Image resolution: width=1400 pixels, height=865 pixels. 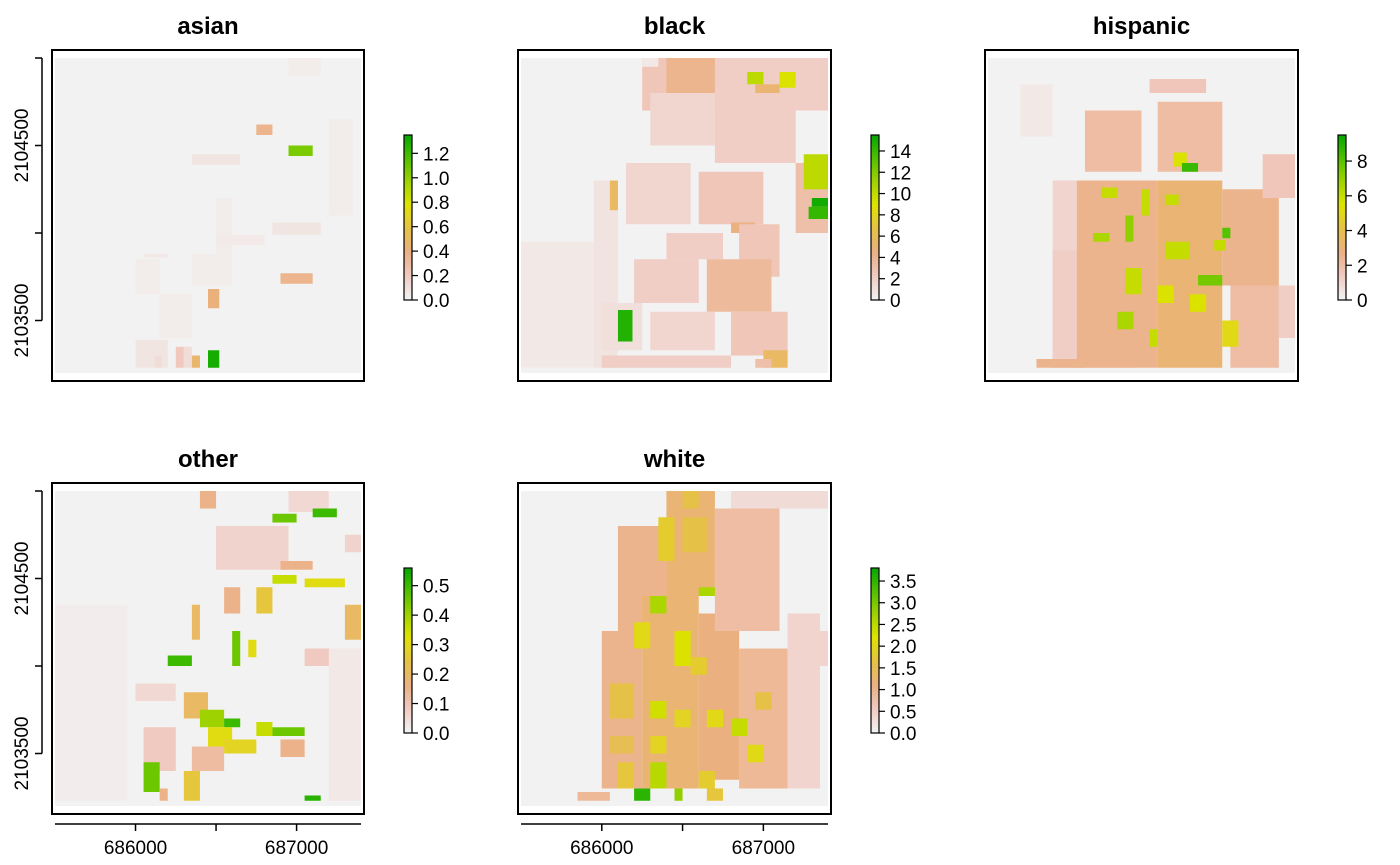 I want to click on legend-tick-label: 0.4, so click(x=436, y=616).